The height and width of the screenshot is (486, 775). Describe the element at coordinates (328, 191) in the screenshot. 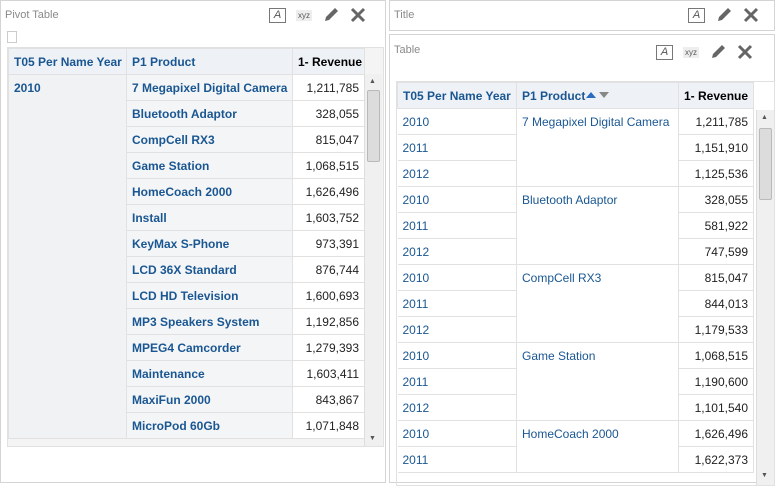

I see `revenue-cell: 1,626,496` at that location.